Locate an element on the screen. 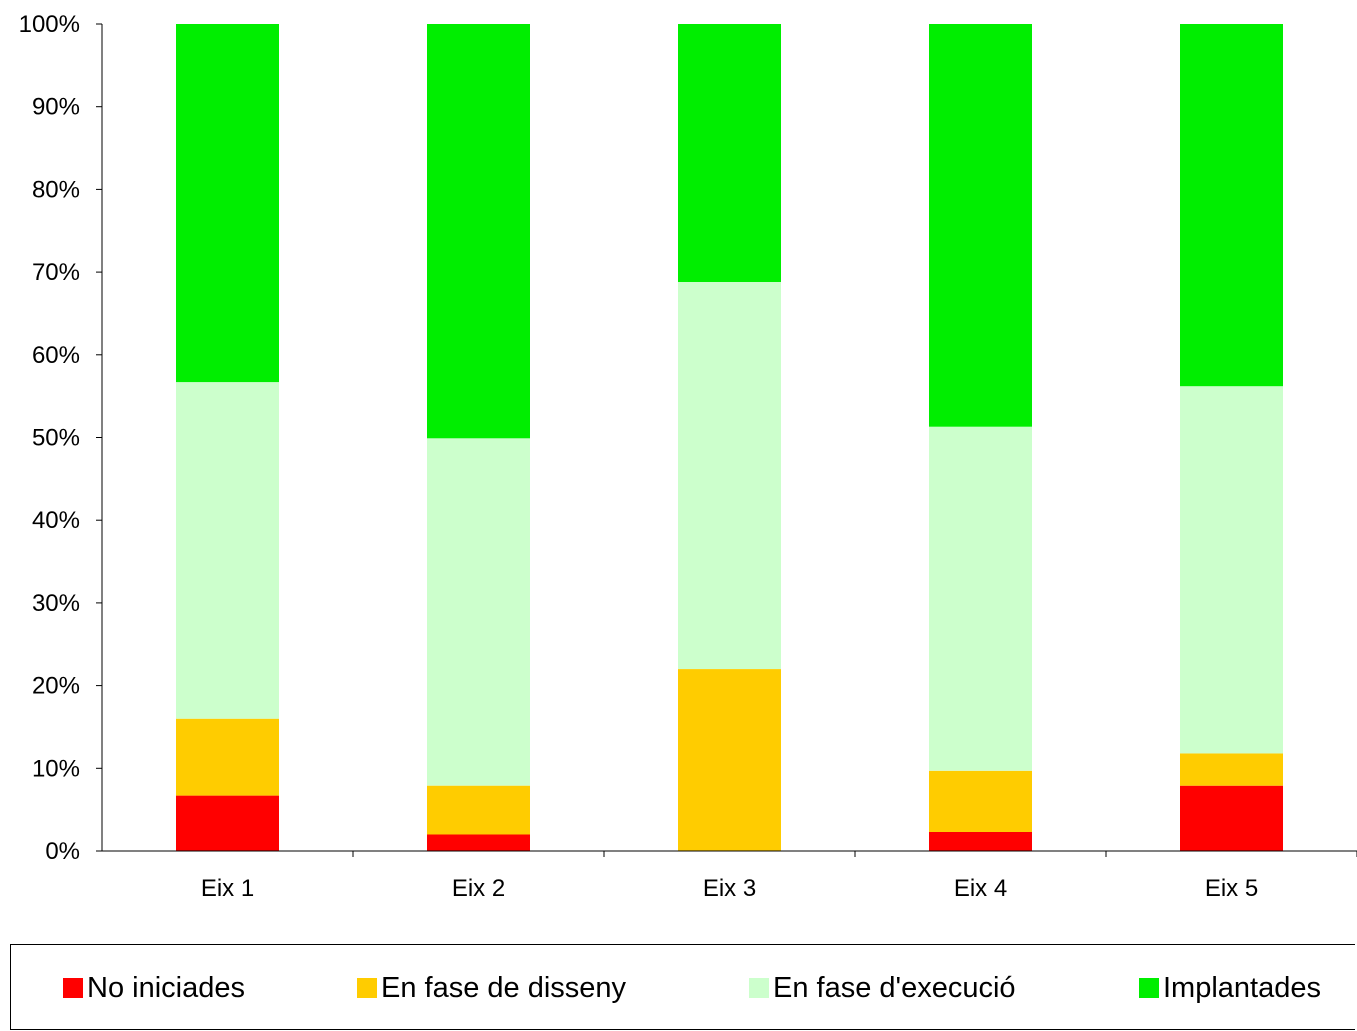 The width and height of the screenshot is (1357, 1031). x-tick-label: Eix 1 is located at coordinates (227, 888).